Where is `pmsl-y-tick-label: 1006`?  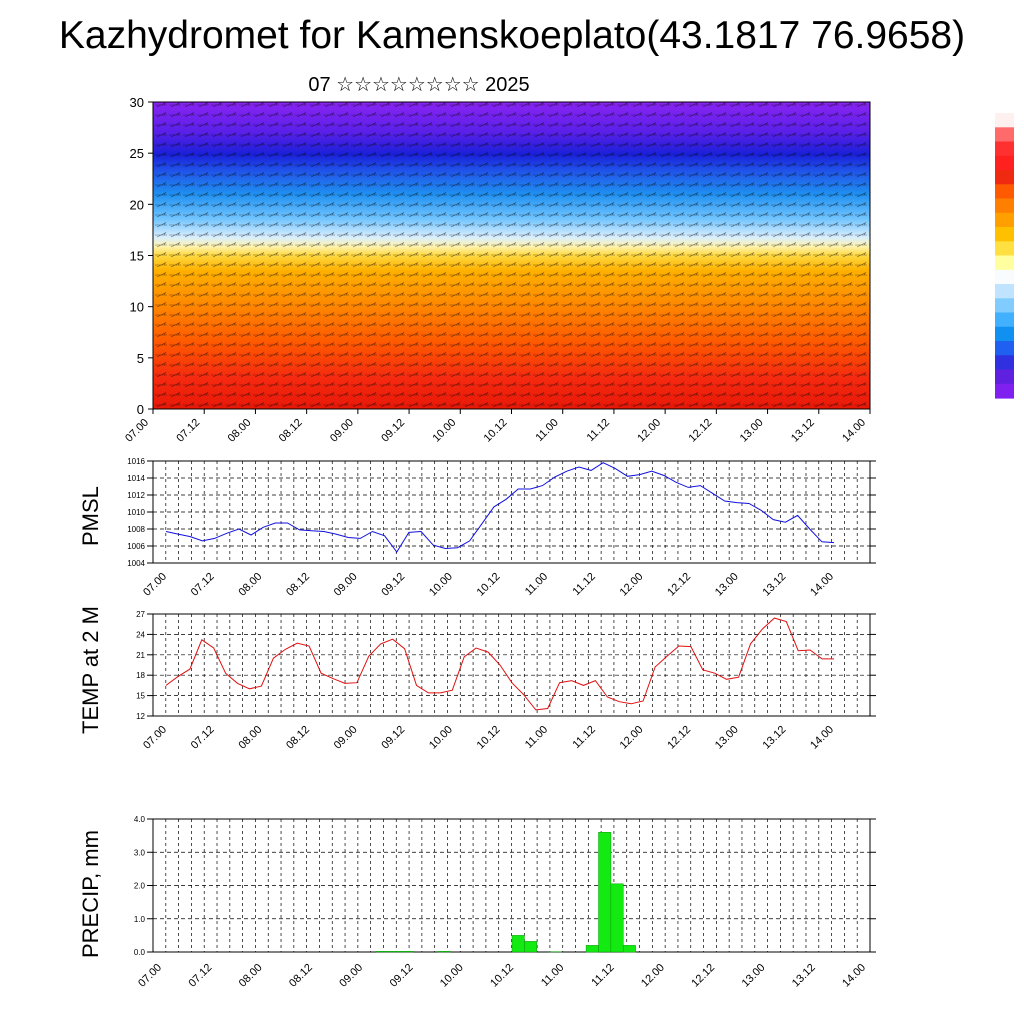 pmsl-y-tick-label: 1006 is located at coordinates (136, 546).